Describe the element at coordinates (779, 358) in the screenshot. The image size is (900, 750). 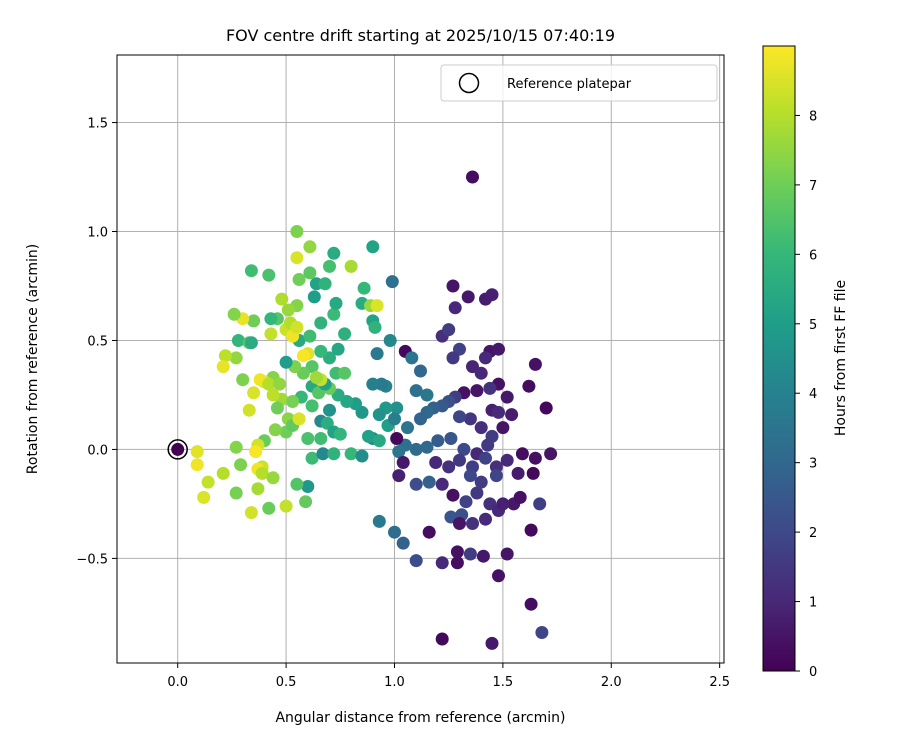
I see `colorbar-gradient` at that location.